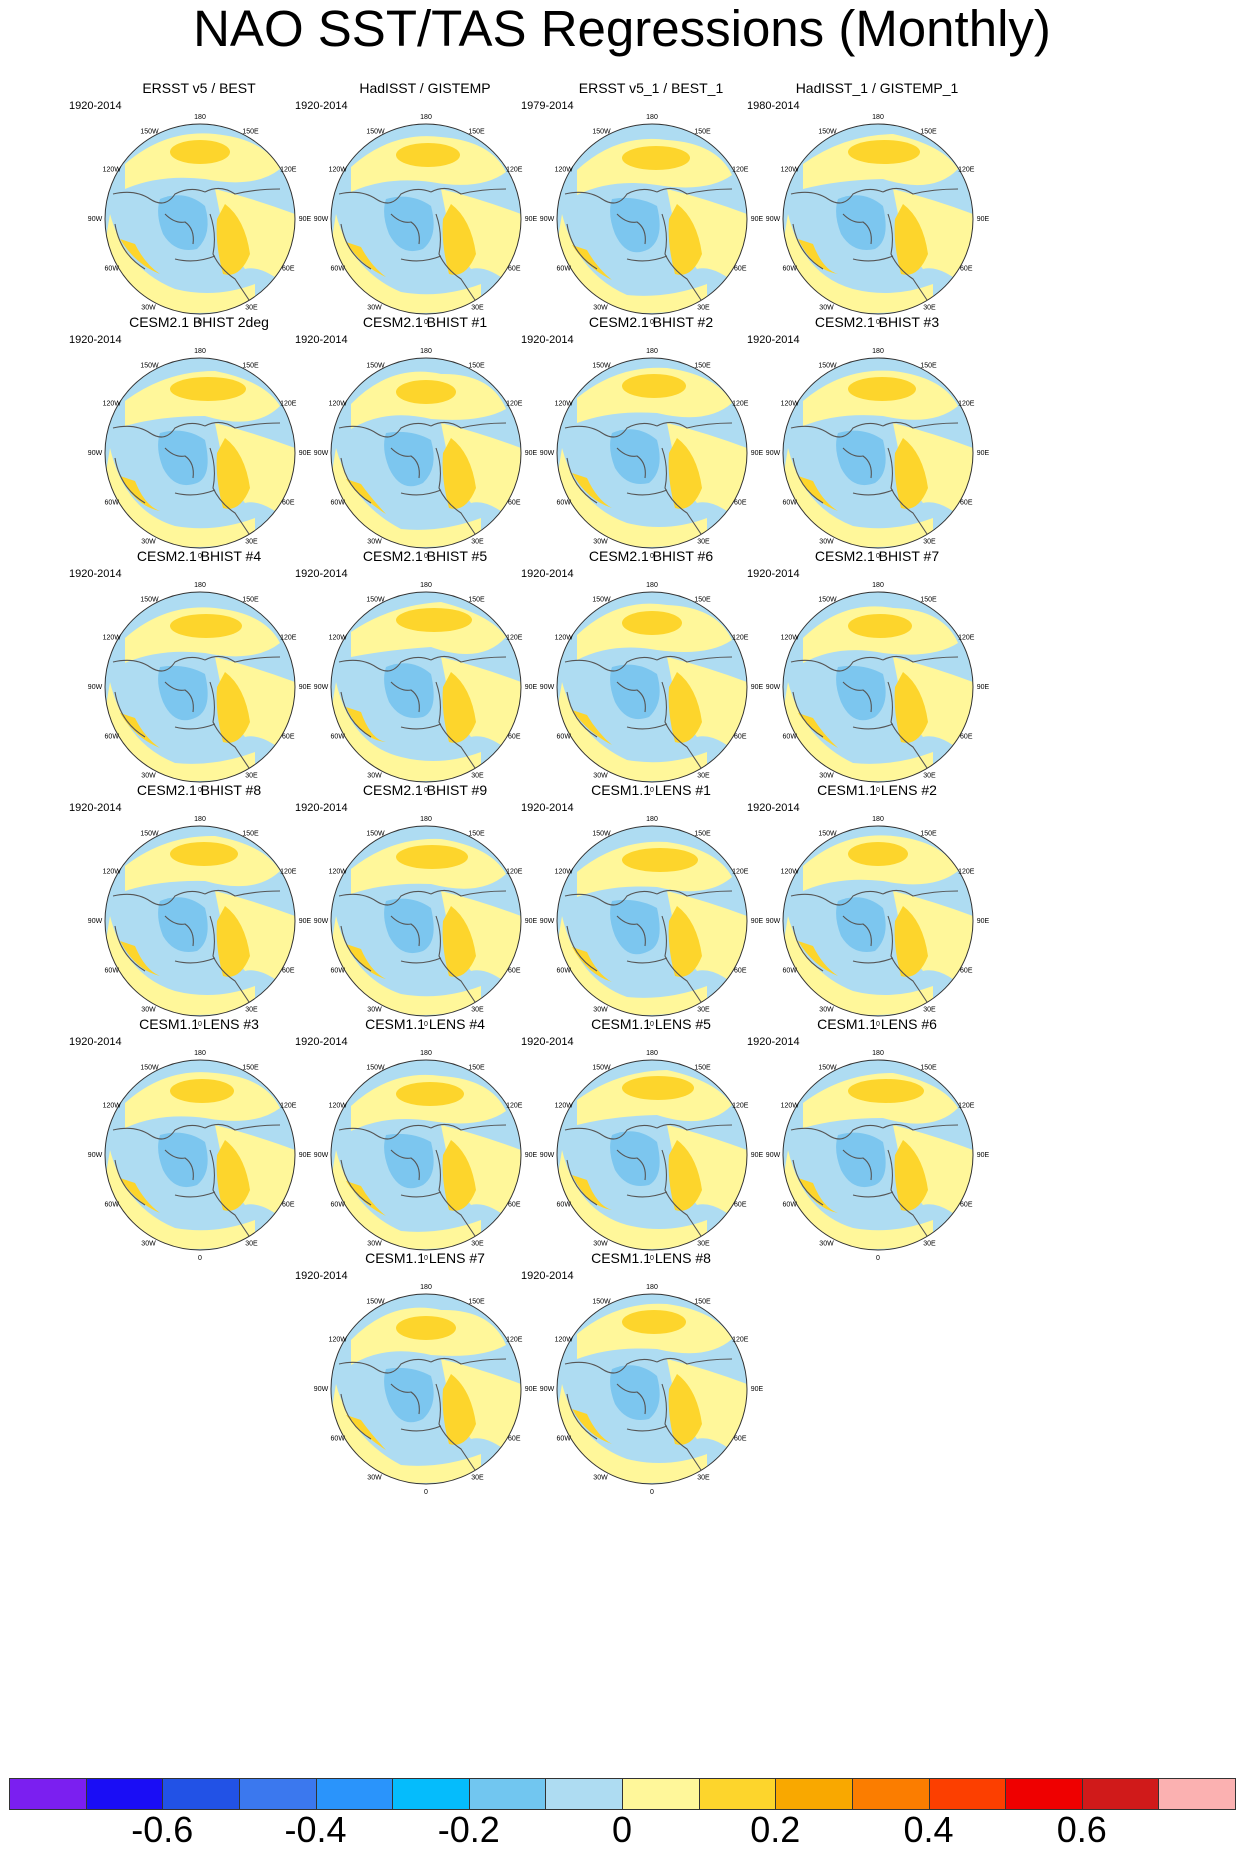 This screenshot has height=1860, width=1244. I want to click on panel-title: CESM2.1 BHIST #2, so click(651, 322).